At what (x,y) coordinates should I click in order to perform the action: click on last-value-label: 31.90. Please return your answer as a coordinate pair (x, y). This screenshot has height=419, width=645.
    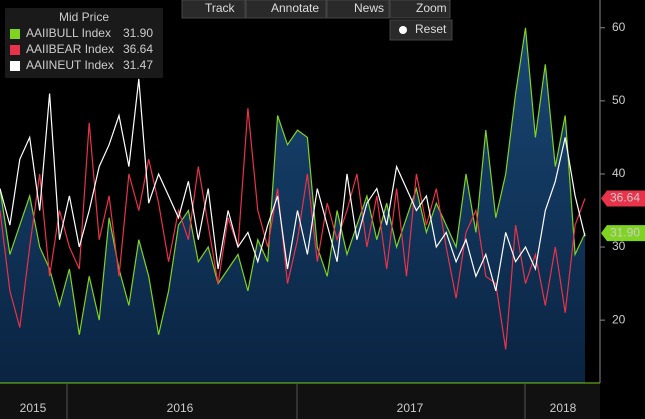
    Looking at the image, I should click on (625, 232).